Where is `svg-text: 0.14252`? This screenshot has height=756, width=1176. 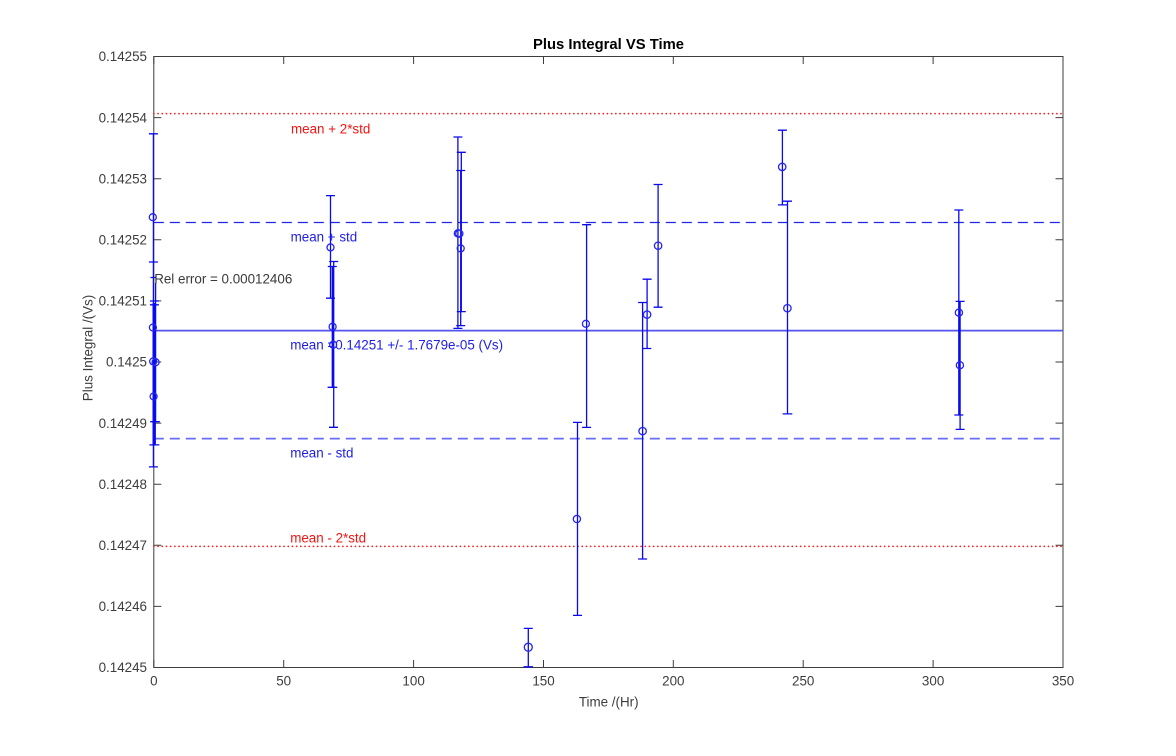
svg-text: 0.14252 is located at coordinates (123, 240).